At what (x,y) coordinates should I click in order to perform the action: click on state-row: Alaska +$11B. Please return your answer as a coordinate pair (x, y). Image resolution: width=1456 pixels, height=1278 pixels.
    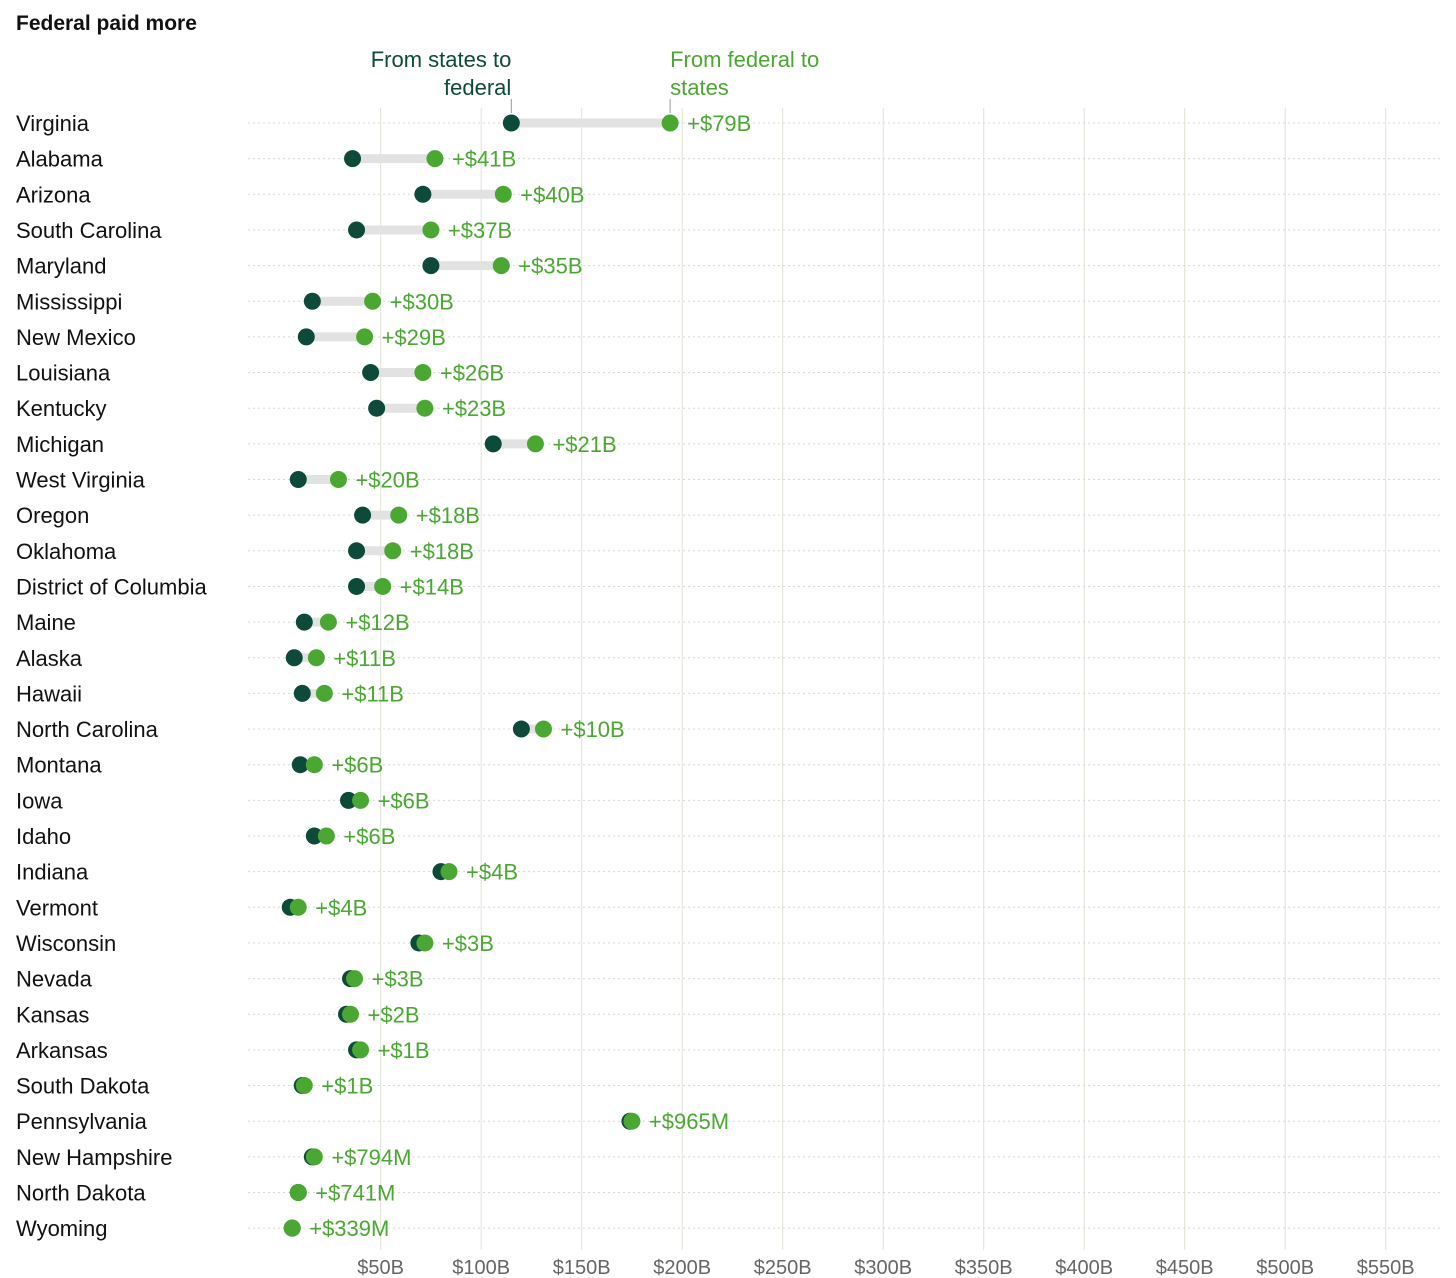
    Looking at the image, I should click on (206, 658).